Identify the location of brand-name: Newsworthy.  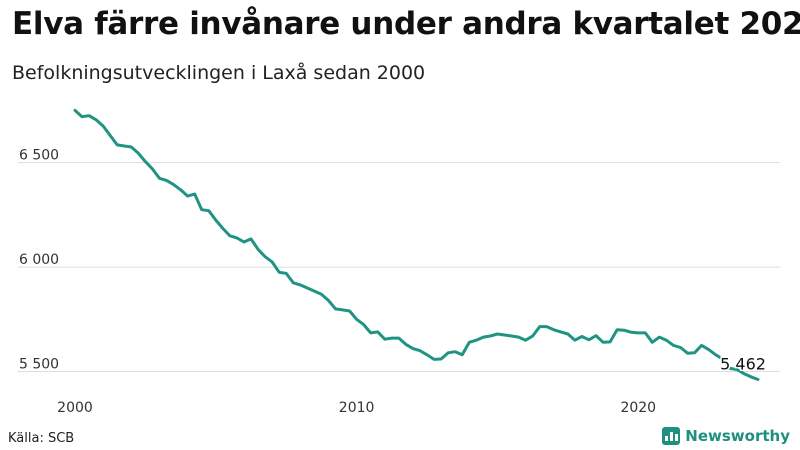
(737, 436).